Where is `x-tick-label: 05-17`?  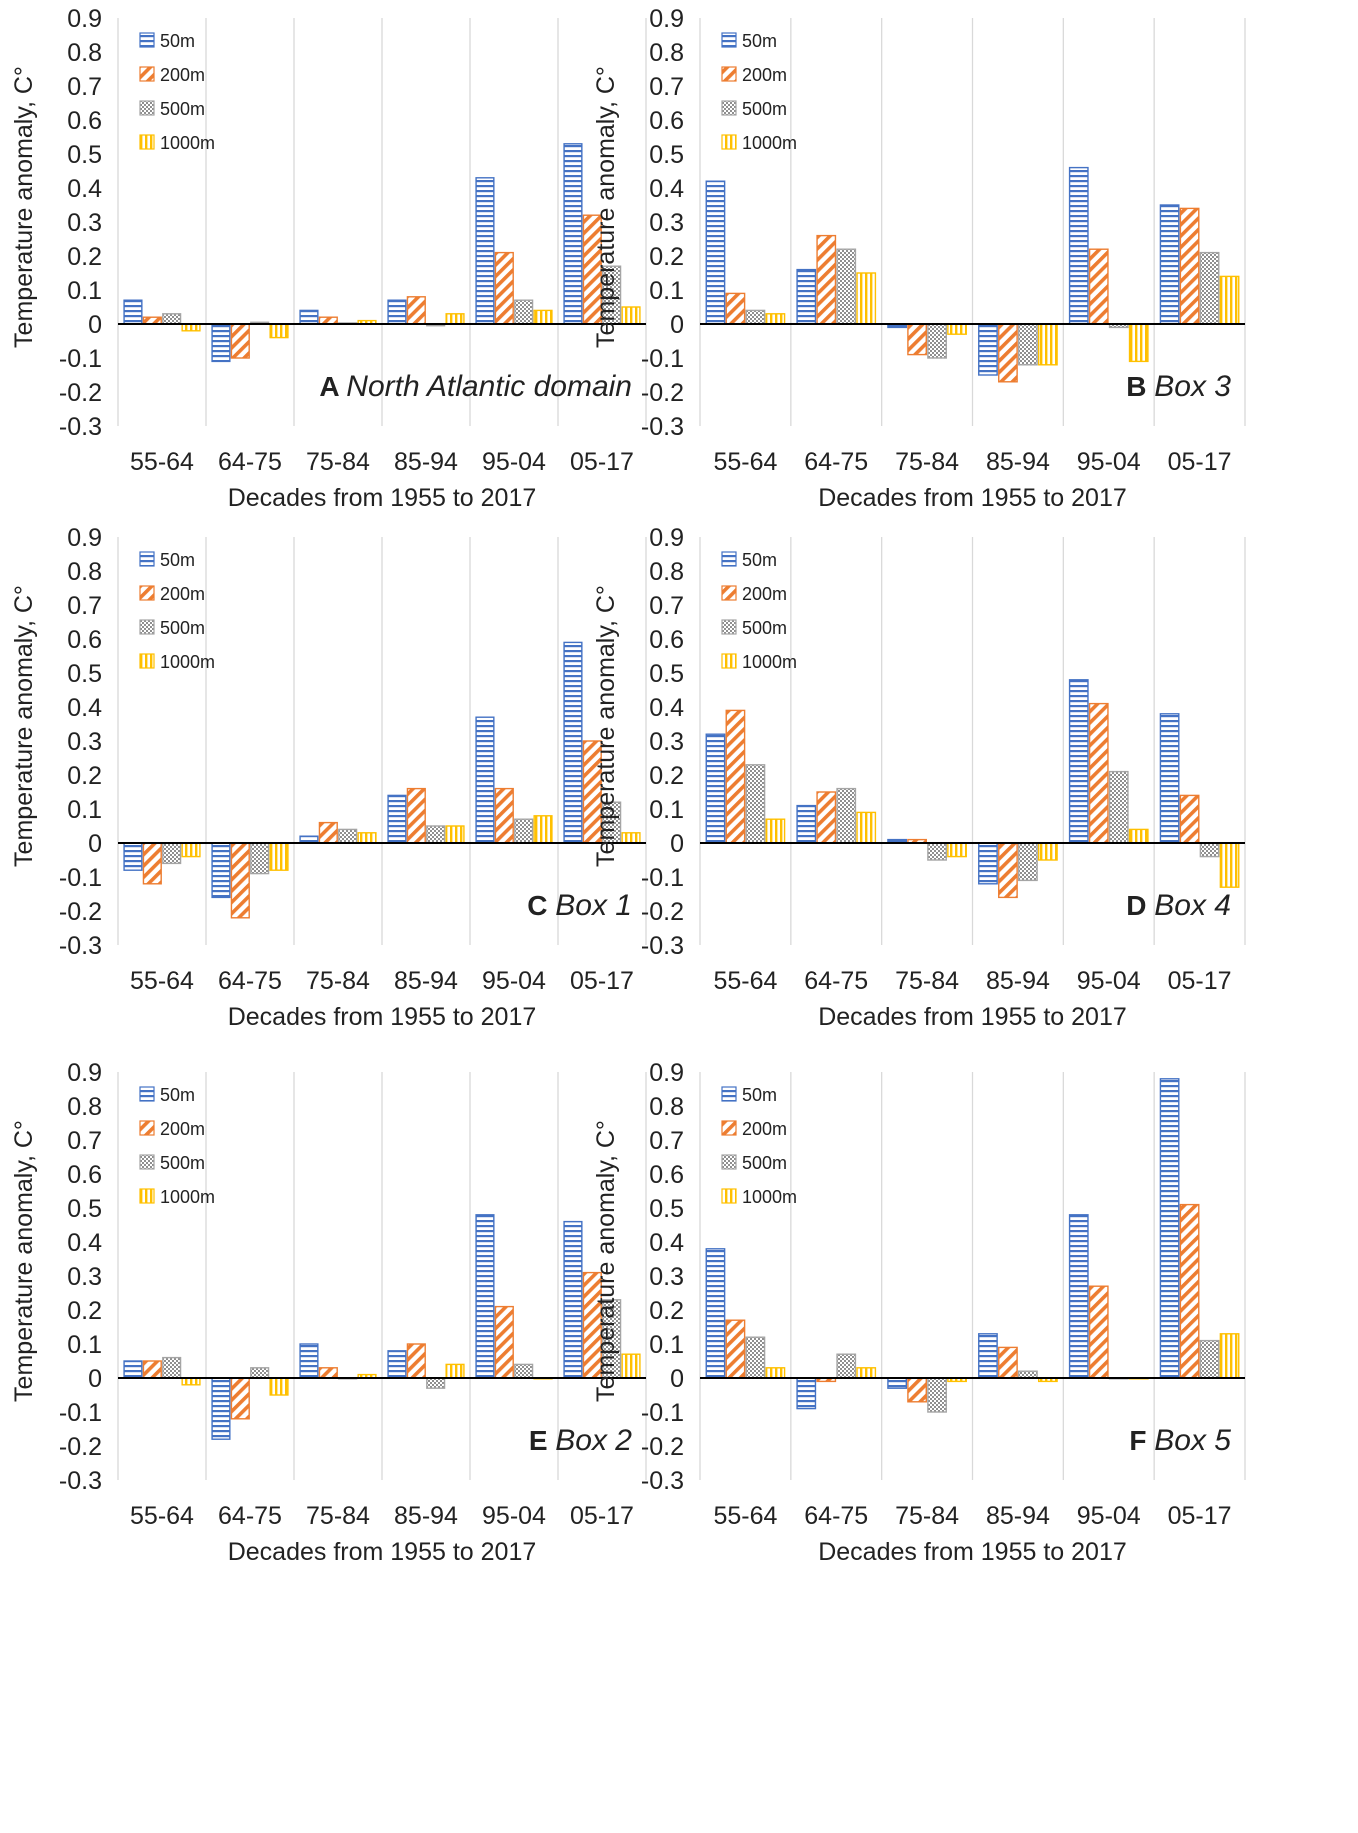
x-tick-label: 05-17 is located at coordinates (1200, 981).